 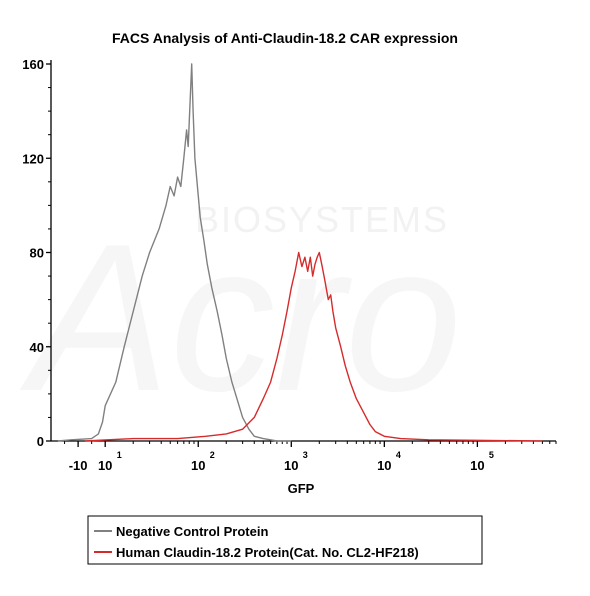 I want to click on legend-box, so click(x=285, y=540).